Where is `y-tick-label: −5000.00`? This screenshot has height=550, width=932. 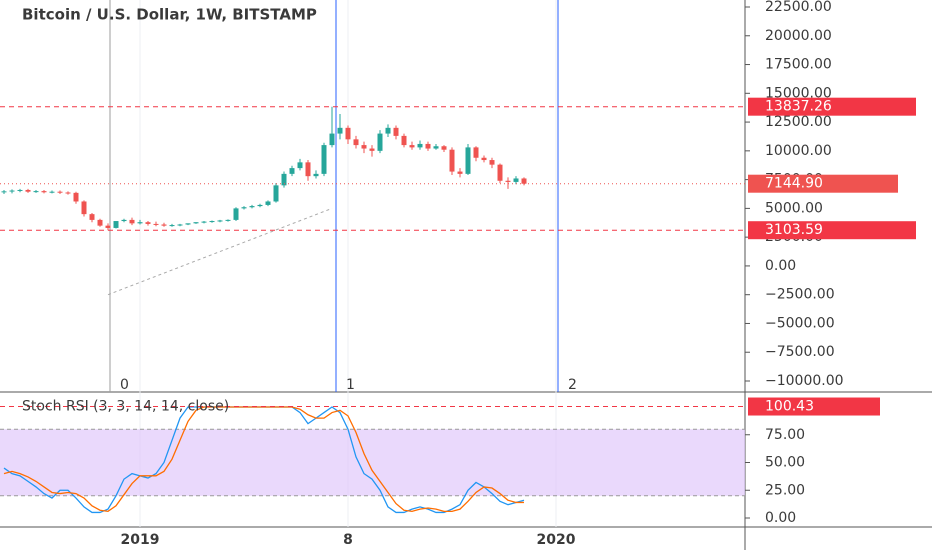 y-tick-label: −5000.00 is located at coordinates (800, 323).